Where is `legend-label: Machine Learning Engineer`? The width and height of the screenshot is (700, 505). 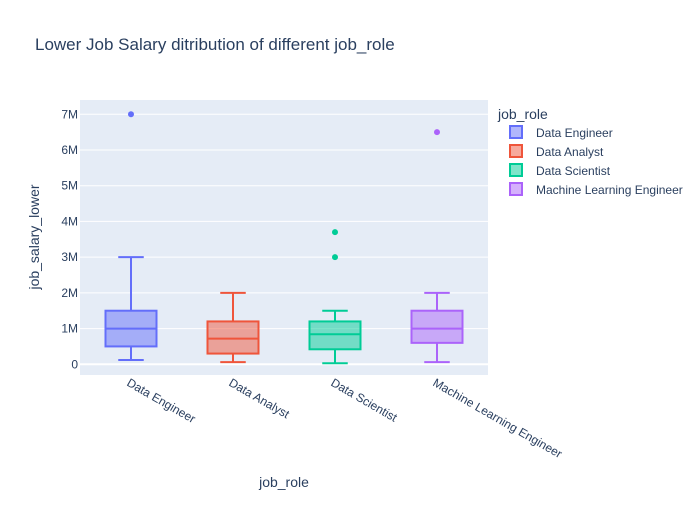 legend-label: Machine Learning Engineer is located at coordinates (609, 190).